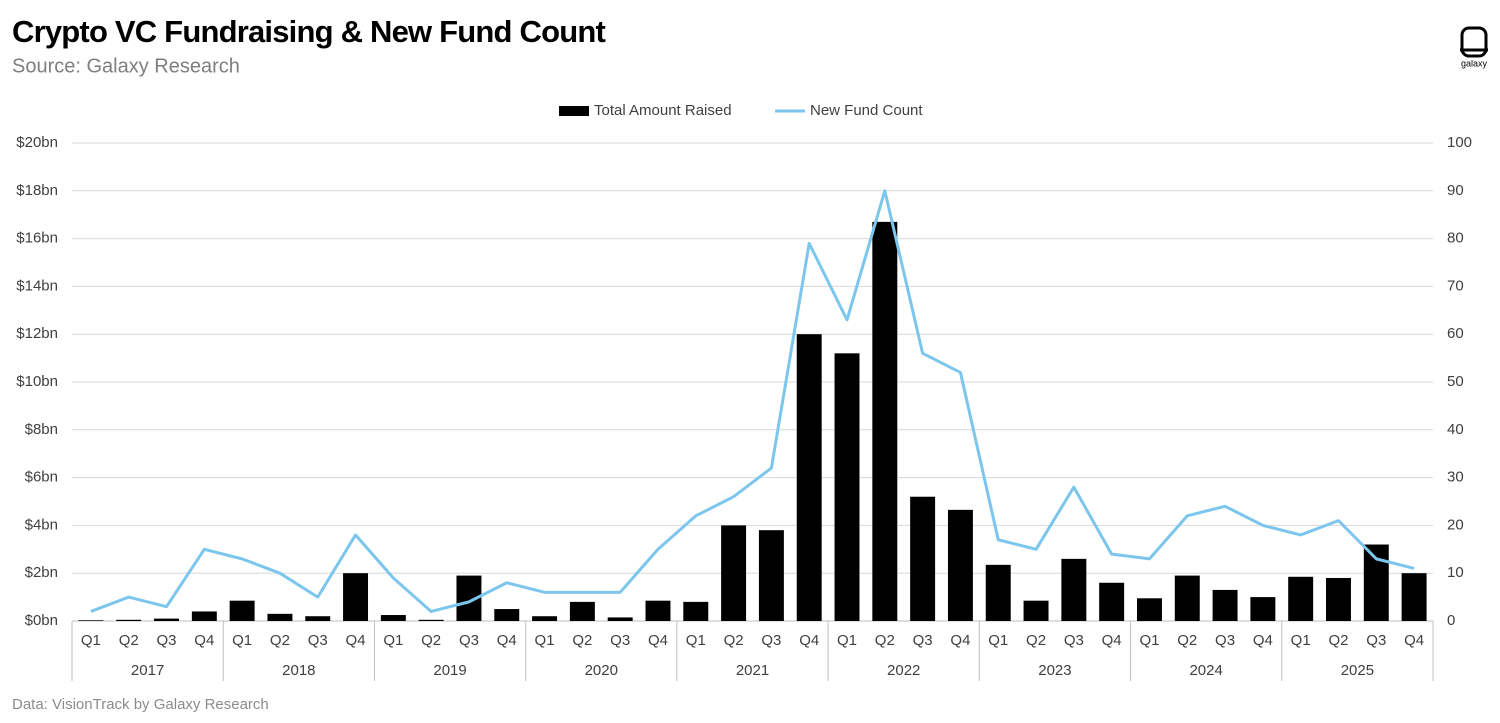  What do you see at coordinates (866, 110) in the screenshot?
I see `legend-label: New Fund Count` at bounding box center [866, 110].